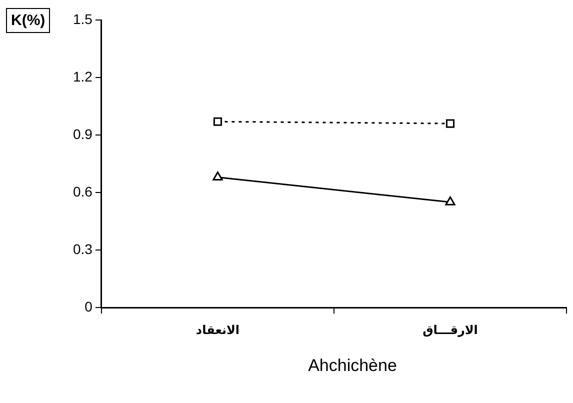  Describe the element at coordinates (352, 366) in the screenshot. I see `x-axis-title: Ahchichène` at that location.